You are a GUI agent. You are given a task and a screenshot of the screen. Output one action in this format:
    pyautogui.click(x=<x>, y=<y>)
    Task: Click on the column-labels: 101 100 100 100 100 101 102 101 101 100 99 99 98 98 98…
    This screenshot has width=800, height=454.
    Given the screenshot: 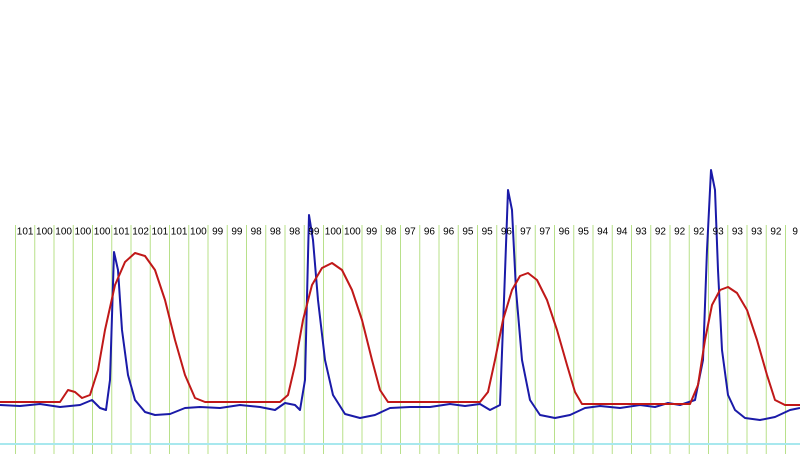 What is the action you would take?
    pyautogui.click(x=408, y=232)
    